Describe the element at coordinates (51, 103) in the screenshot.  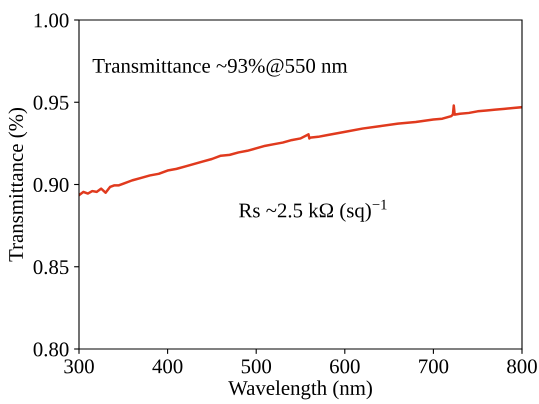
I see `y-tick-label: 0.95` at that location.